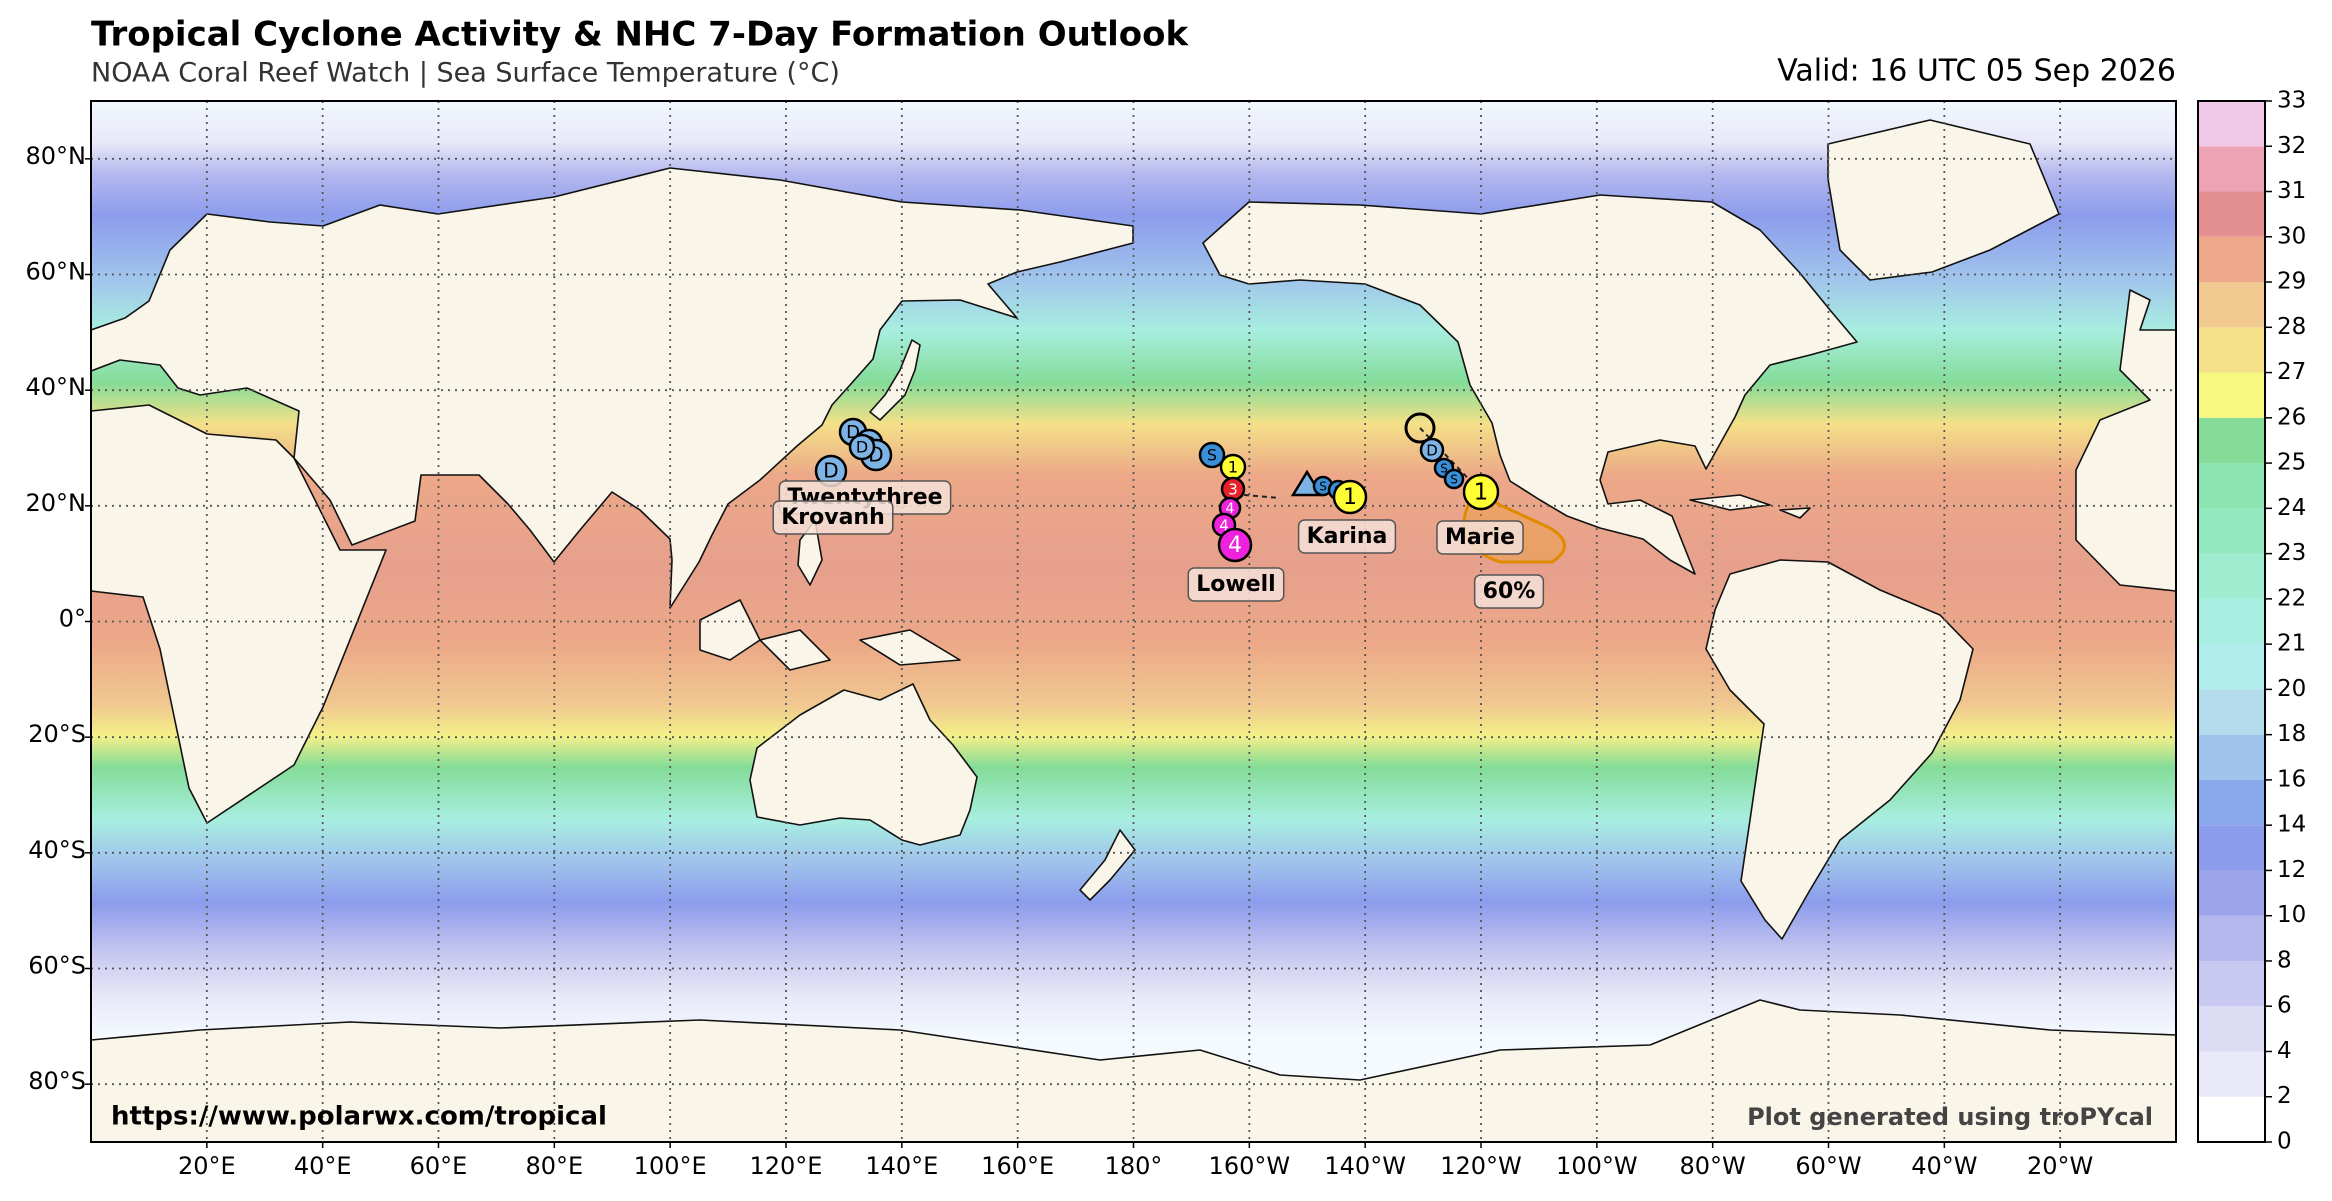 The width and height of the screenshot is (2332, 1201). What do you see at coordinates (1597, 1166) in the screenshot?
I see `lon-label: 100°W` at bounding box center [1597, 1166].